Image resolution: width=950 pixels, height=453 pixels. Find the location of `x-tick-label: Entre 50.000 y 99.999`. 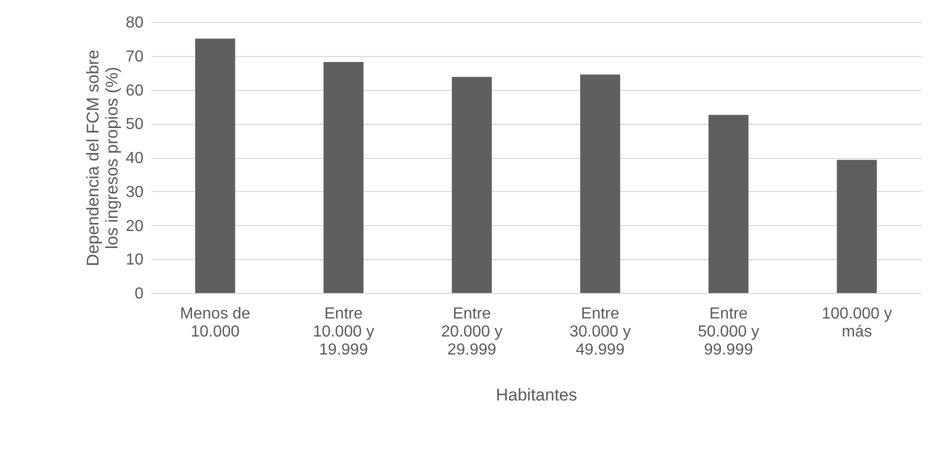

x-tick-label: Entre 50.000 y 99.999 is located at coordinates (729, 332).